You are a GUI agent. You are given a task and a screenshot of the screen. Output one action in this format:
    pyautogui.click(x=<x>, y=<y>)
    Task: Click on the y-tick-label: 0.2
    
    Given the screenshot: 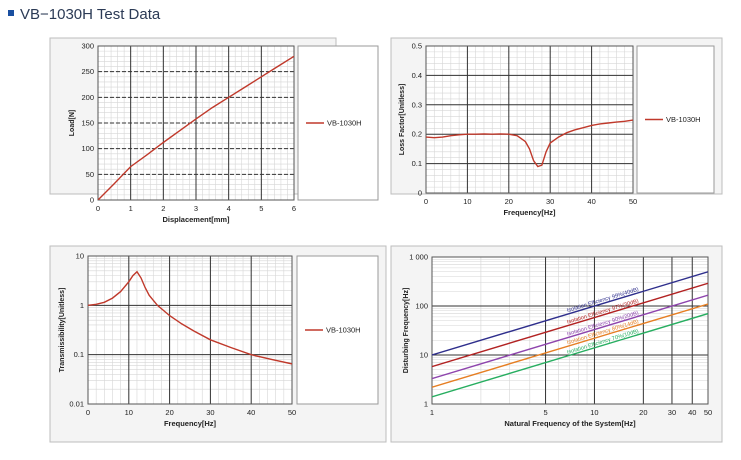 What is the action you would take?
    pyautogui.click(x=417, y=134)
    